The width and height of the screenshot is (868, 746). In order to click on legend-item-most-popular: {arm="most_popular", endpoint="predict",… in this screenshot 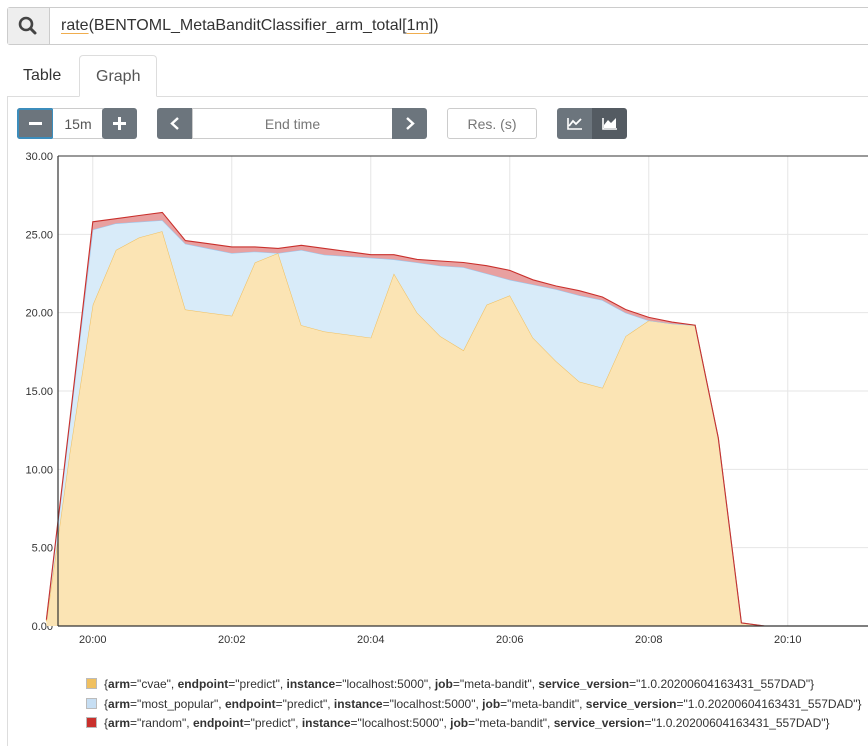, I will do `click(474, 704)`.